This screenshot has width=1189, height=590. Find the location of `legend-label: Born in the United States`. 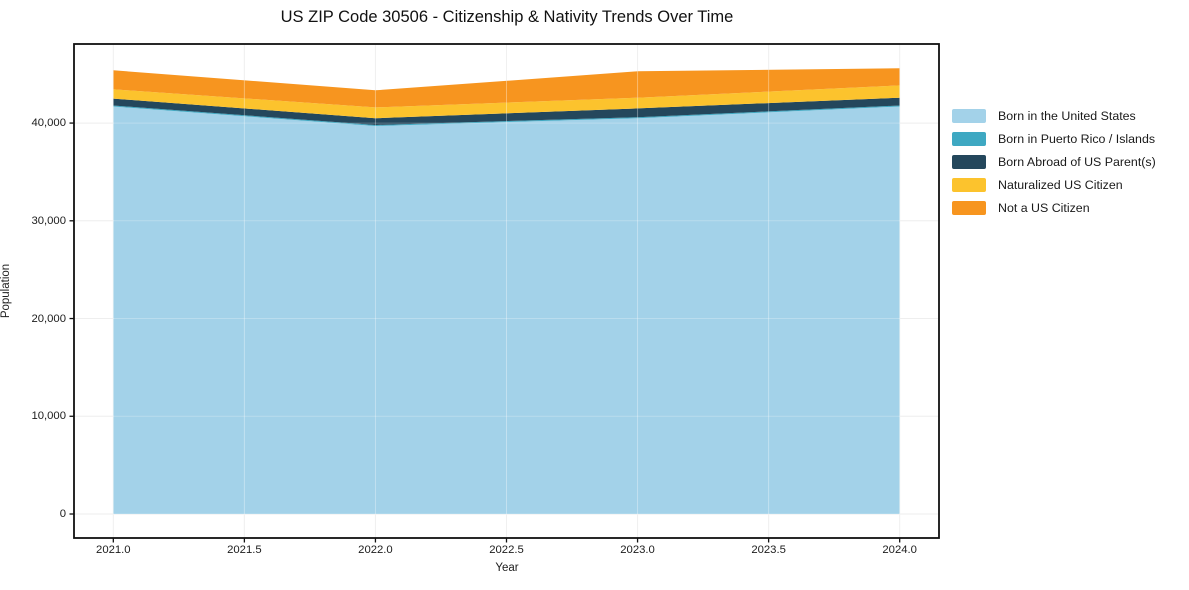

legend-label: Born in the United States is located at coordinates (1067, 116).